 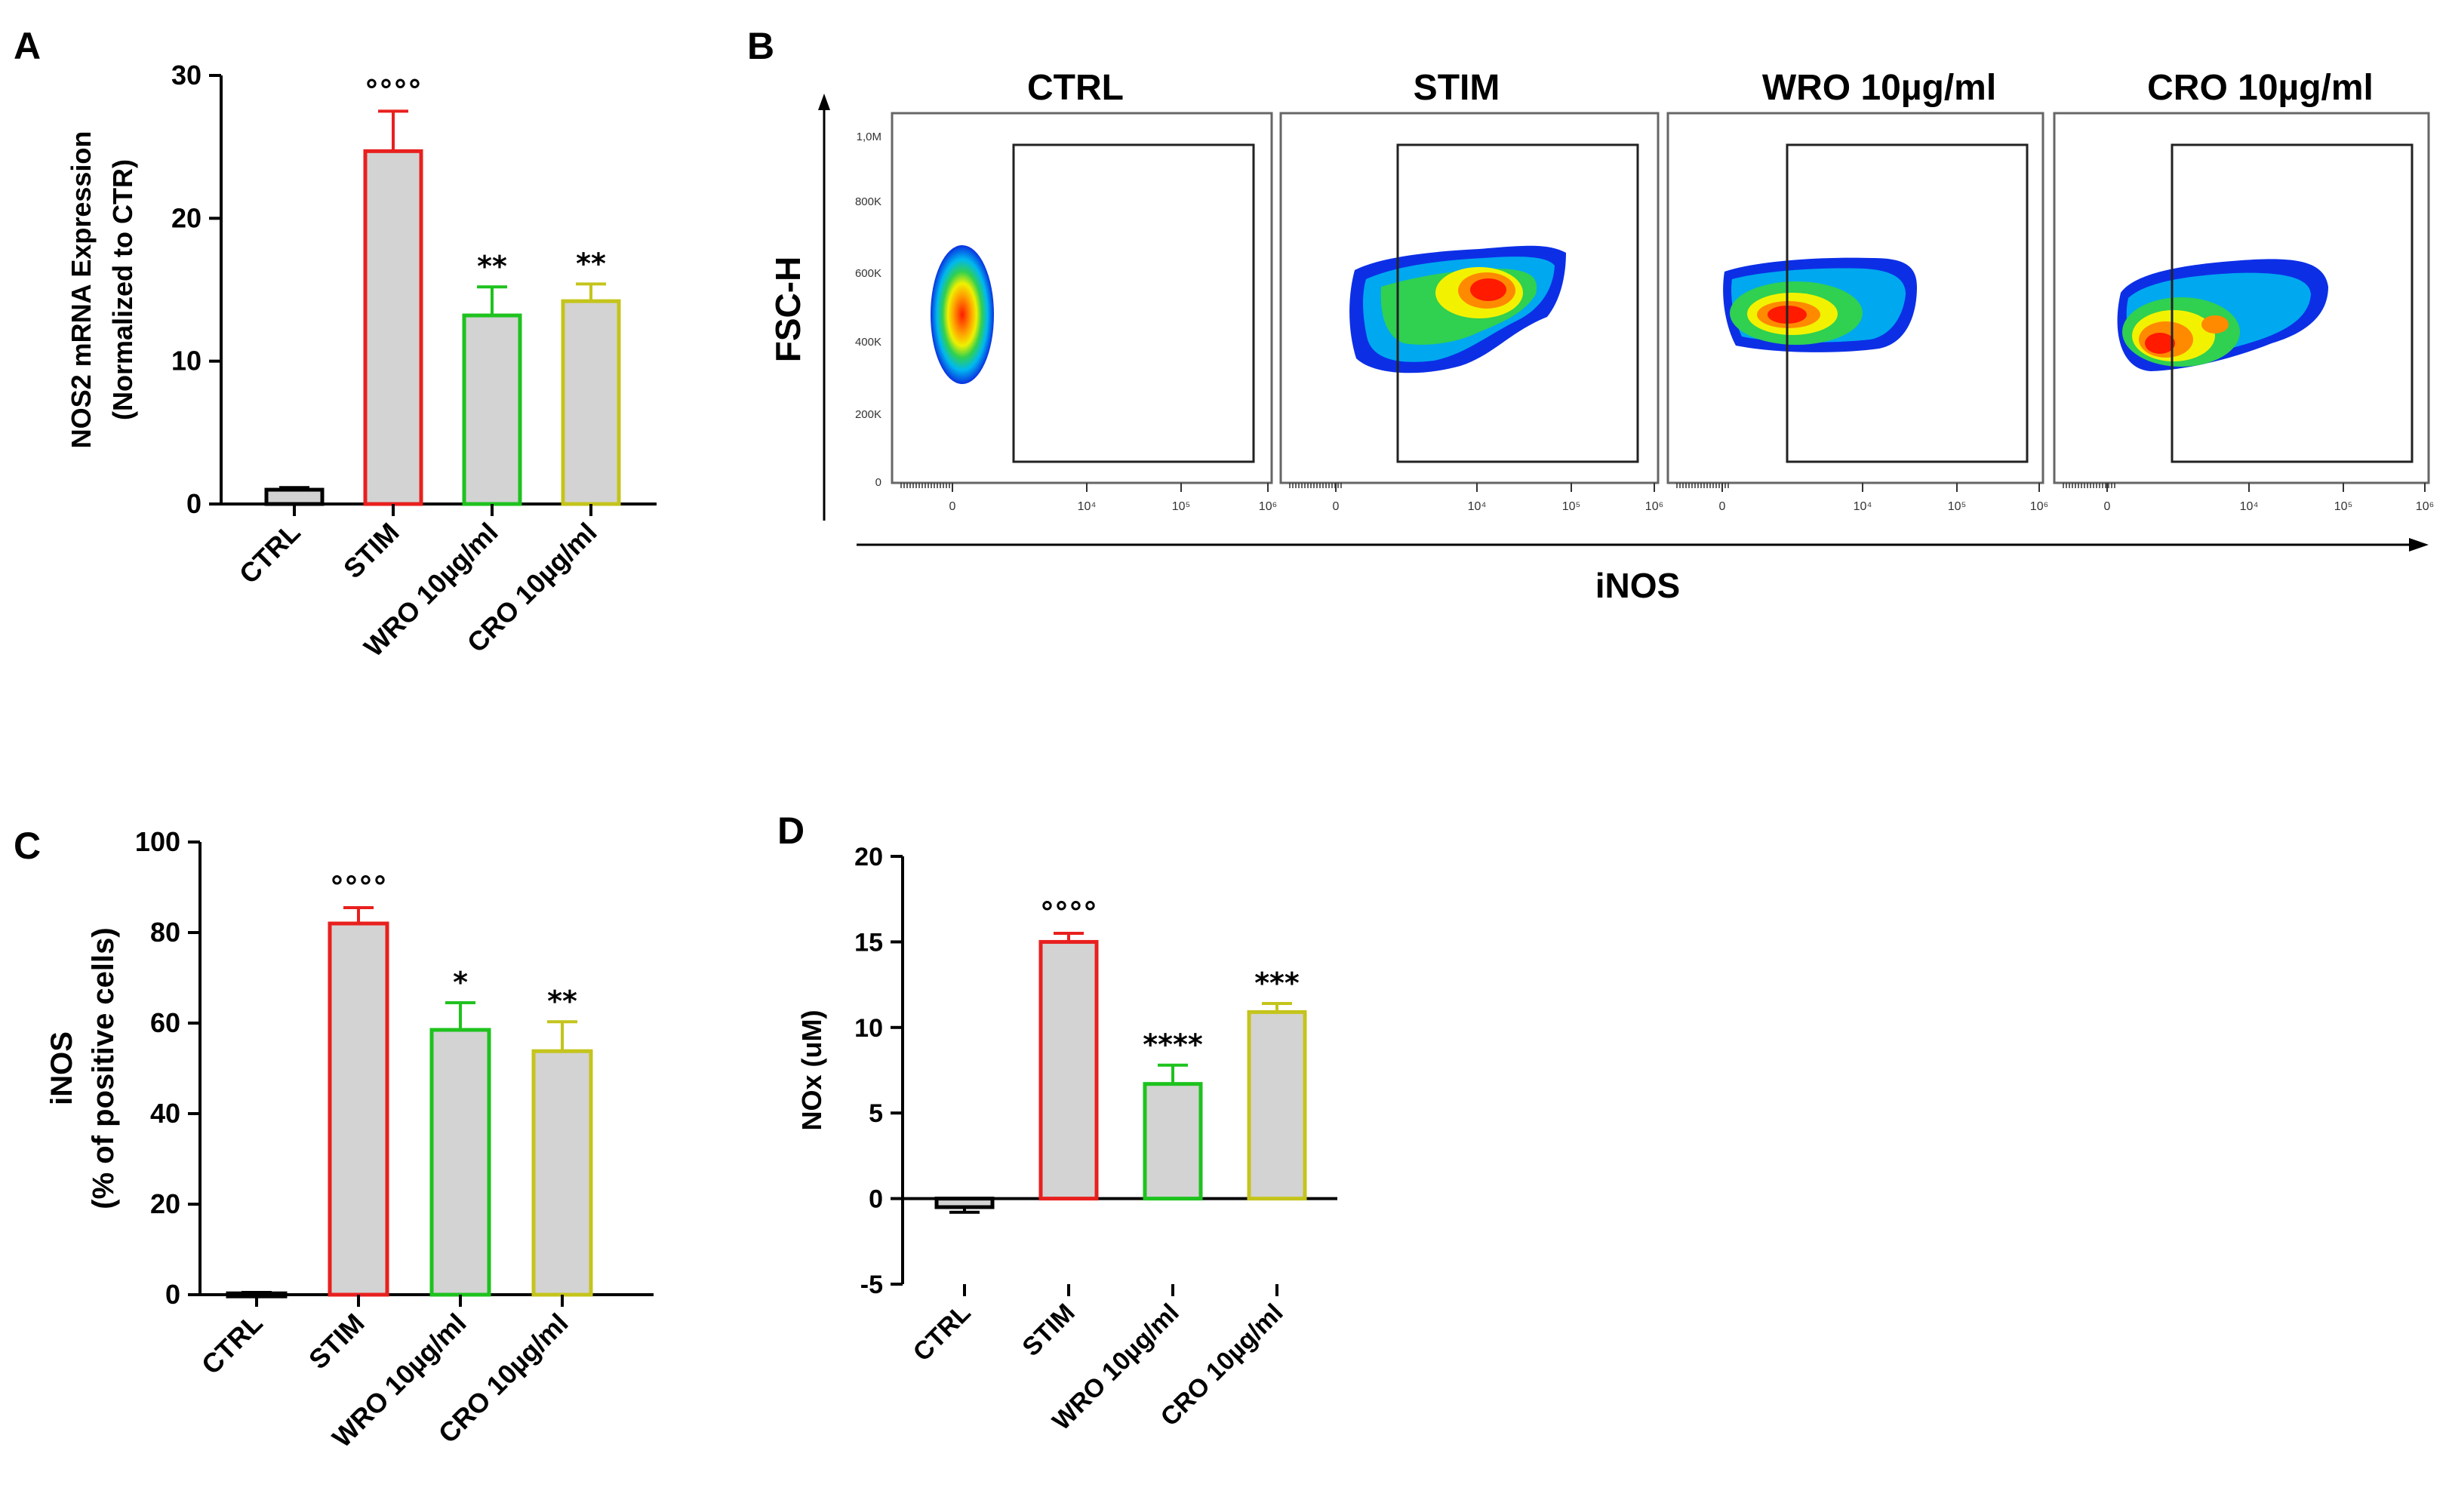 I want to click on flow-plot-frame-stim, so click(x=1470, y=298).